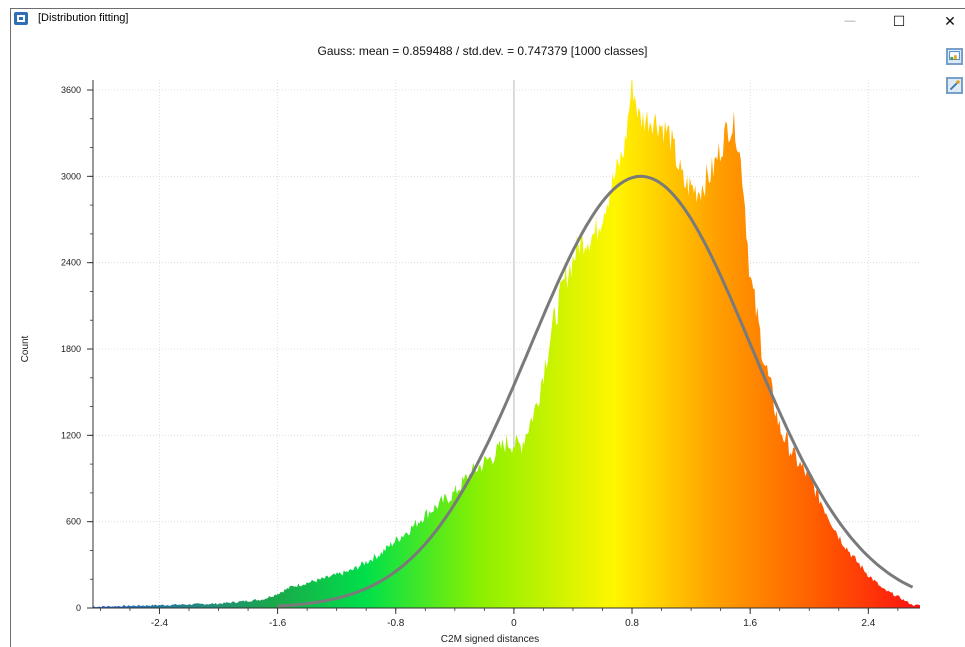 This screenshot has width=965, height=647. I want to click on y-tick-label: 600, so click(73, 522).